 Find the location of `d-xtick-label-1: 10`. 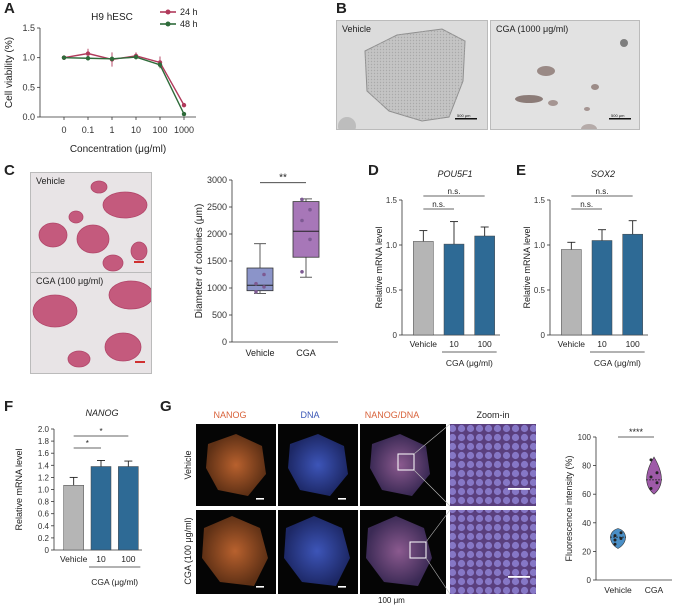

d-xtick-label-1: 10 is located at coordinates (454, 344).